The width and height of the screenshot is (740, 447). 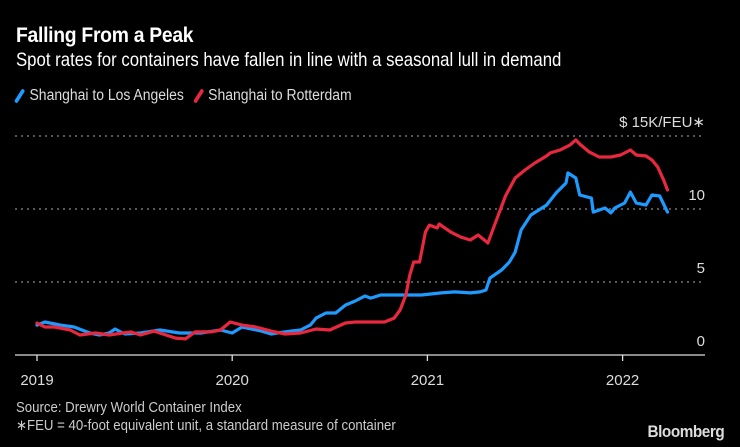 I want to click on y-tick-label-5: 5, so click(x=701, y=268).